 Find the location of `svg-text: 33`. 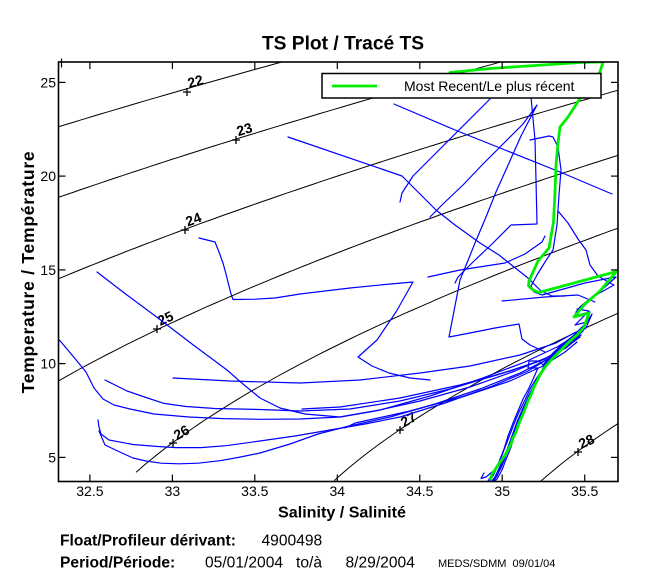

svg-text: 33 is located at coordinates (173, 491).